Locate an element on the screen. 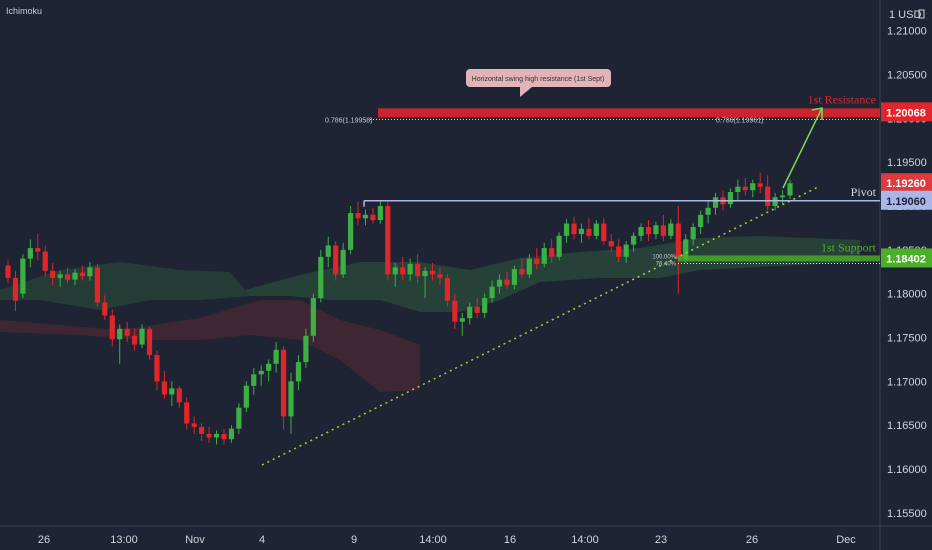 The image size is (932, 550). ichimoku-cloud-green-left is located at coordinates (125, 286).